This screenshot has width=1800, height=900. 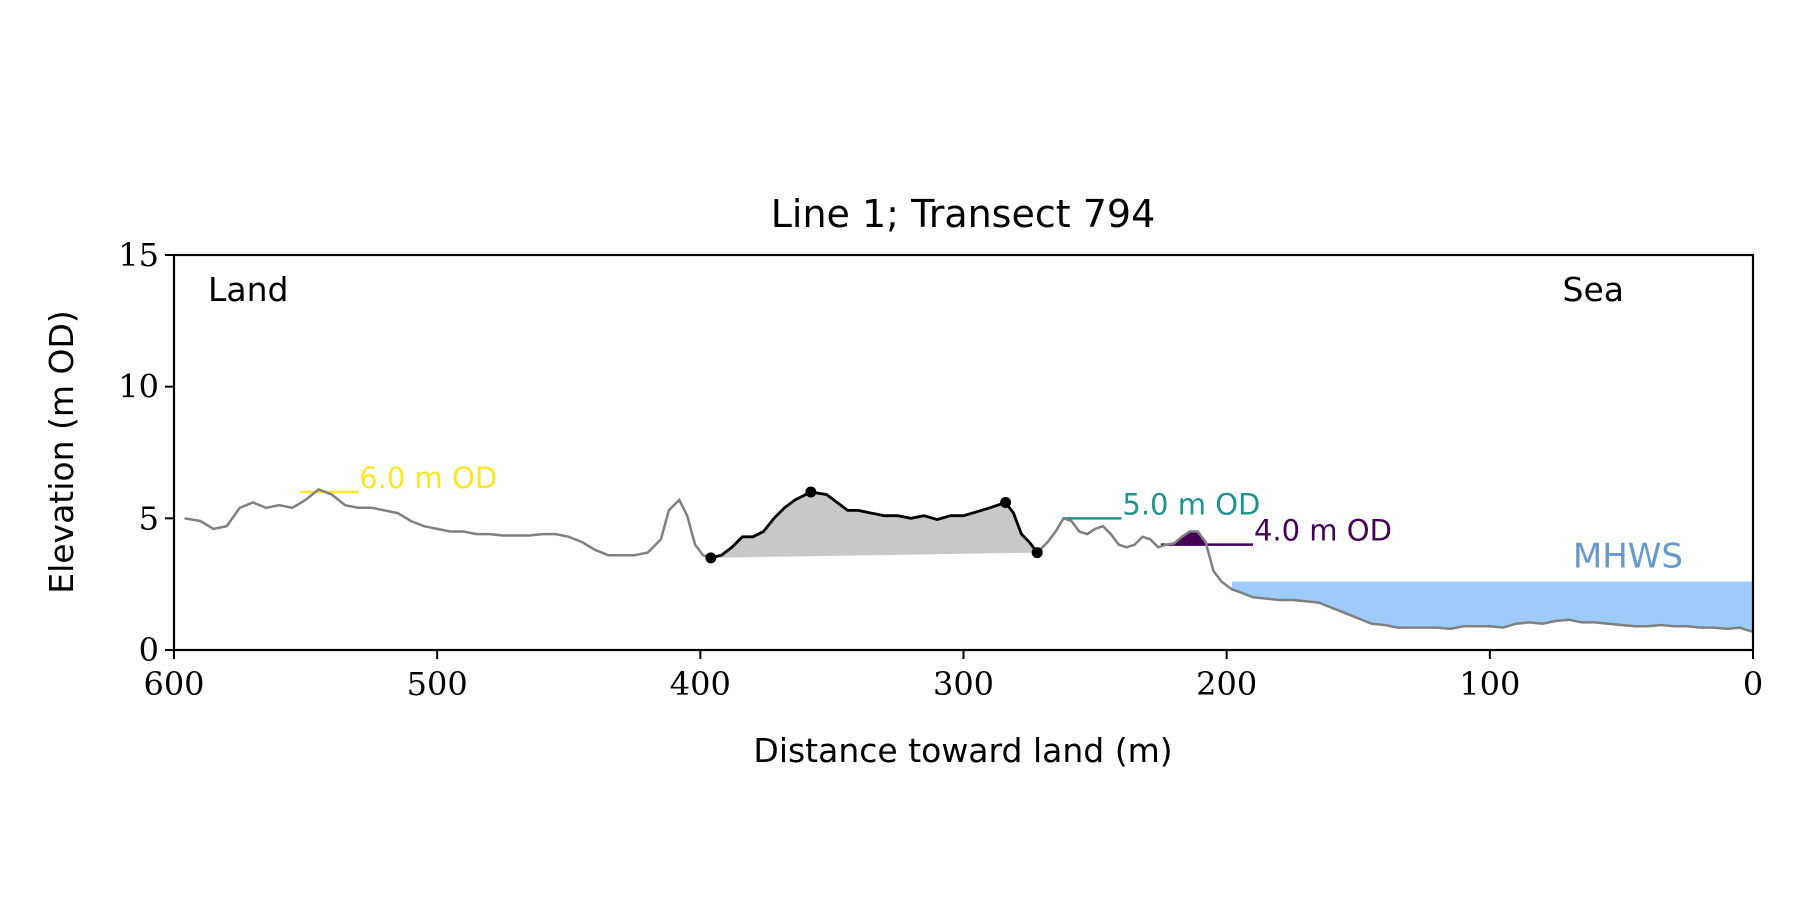 What do you see at coordinates (61, 452) in the screenshot?
I see `y-axis-label: Elevation (m OD)` at bounding box center [61, 452].